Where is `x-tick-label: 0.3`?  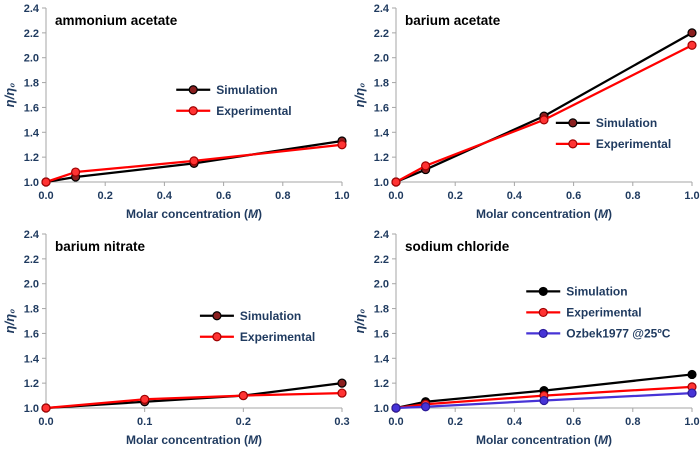 x-tick-label: 0.3 is located at coordinates (341, 422).